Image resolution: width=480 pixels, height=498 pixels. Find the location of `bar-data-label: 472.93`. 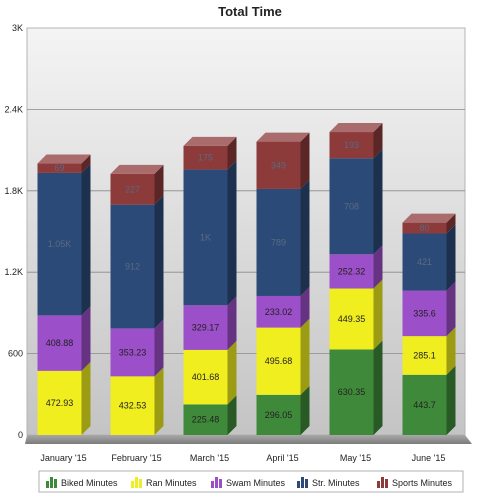

bar-data-label: 472.93 is located at coordinates (60, 403).